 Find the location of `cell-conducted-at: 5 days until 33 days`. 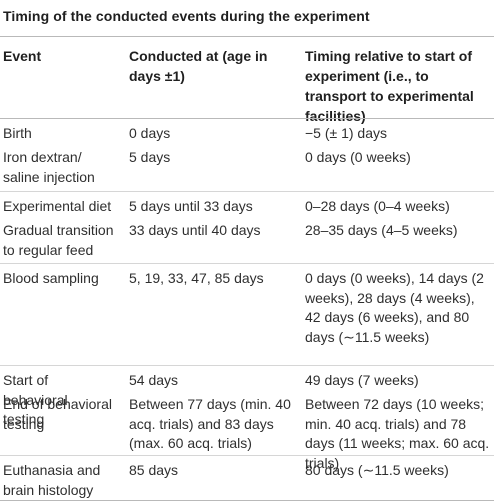

cell-conducted-at: 5 days until 33 days is located at coordinates (191, 206).